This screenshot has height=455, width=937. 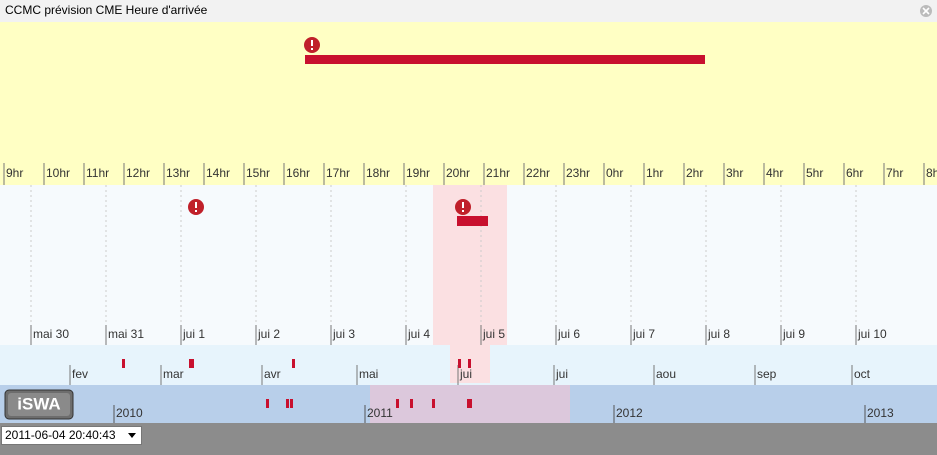 What do you see at coordinates (51, 334) in the screenshot?
I see `day-label: mai 30` at bounding box center [51, 334].